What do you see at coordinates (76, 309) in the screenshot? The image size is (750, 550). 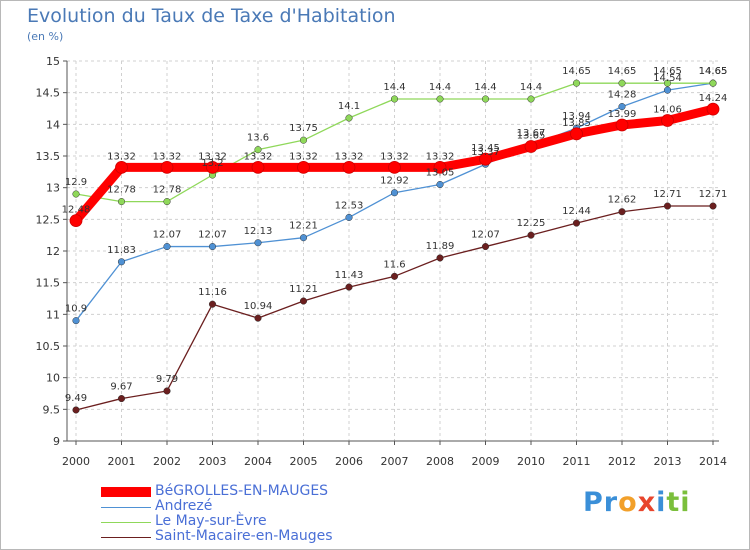 I see `data-label: 10.9` at bounding box center [76, 309].